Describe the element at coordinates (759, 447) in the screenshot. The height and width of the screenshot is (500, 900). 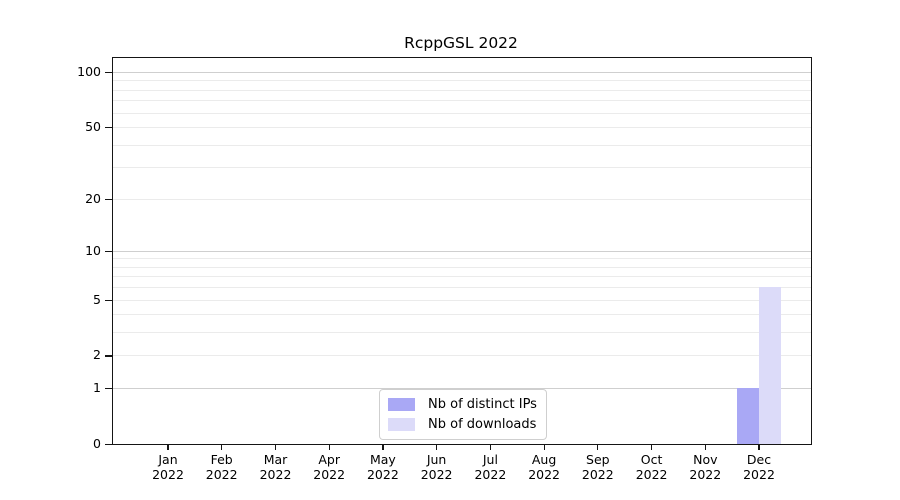
I see `x-tick-mark-dec` at that location.